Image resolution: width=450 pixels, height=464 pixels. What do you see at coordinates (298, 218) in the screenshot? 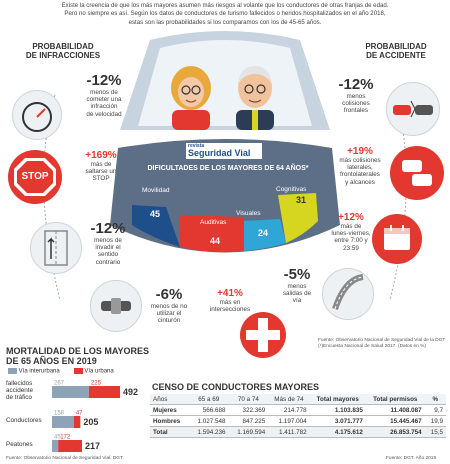
I see `segment-cognitivas` at bounding box center [298, 218].